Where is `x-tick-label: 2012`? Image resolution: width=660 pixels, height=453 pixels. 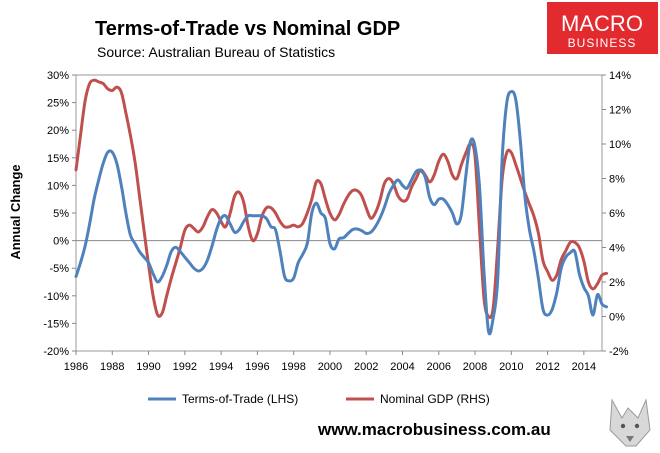
x-tick-label: 2012 is located at coordinates (547, 367).